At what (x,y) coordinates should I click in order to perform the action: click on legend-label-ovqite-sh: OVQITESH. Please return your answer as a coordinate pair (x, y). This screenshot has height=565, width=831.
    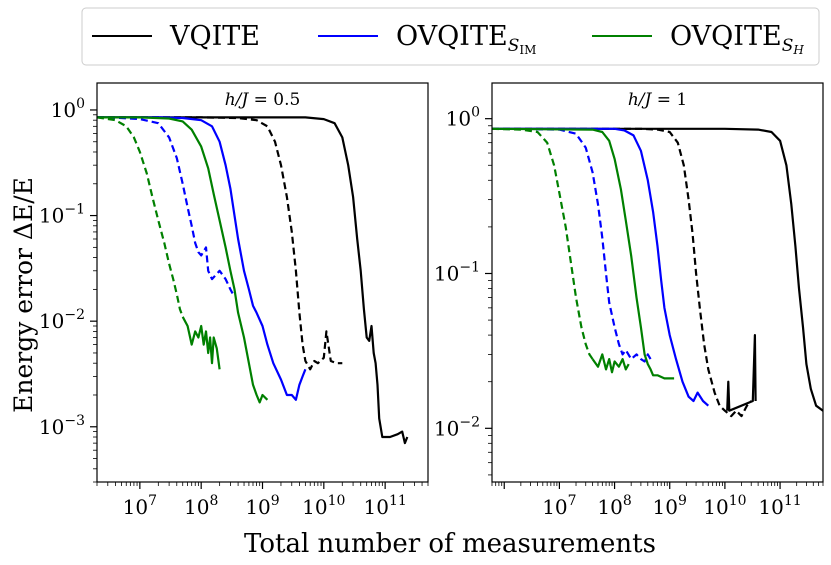
    Looking at the image, I should click on (737, 39).